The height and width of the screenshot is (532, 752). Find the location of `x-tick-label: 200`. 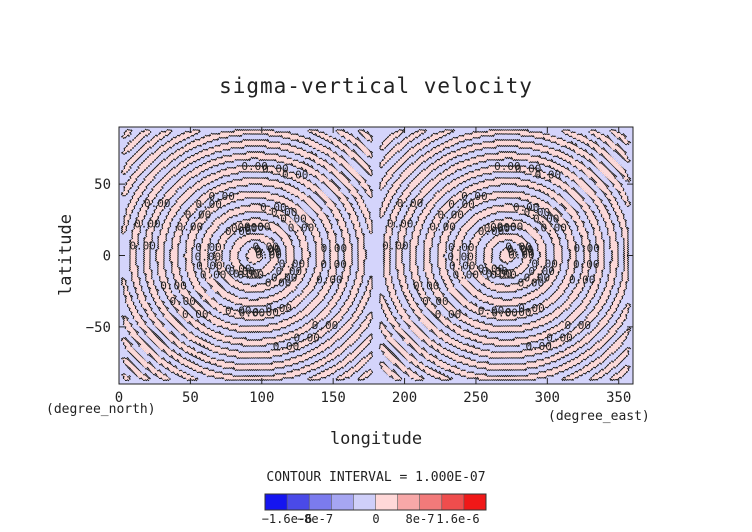

x-tick-label: 200 is located at coordinates (404, 398).